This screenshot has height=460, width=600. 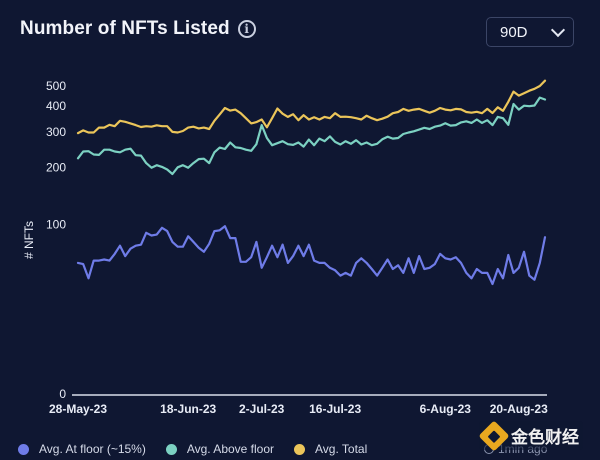 What do you see at coordinates (78, 409) in the screenshot?
I see `x-tick-label: 28-May-23` at bounding box center [78, 409].